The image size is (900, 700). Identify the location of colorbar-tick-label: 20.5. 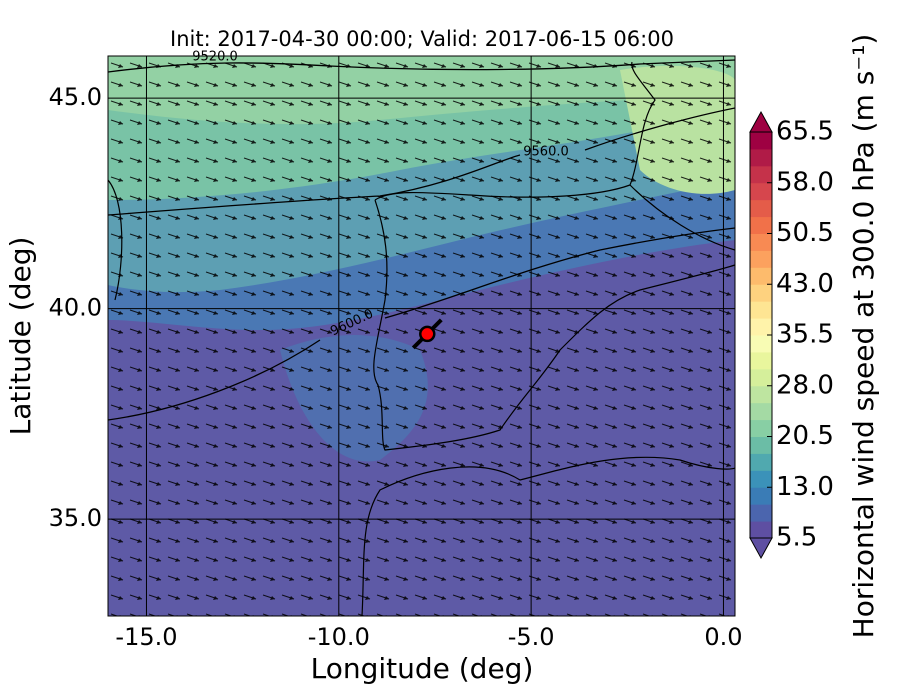
(805, 436).